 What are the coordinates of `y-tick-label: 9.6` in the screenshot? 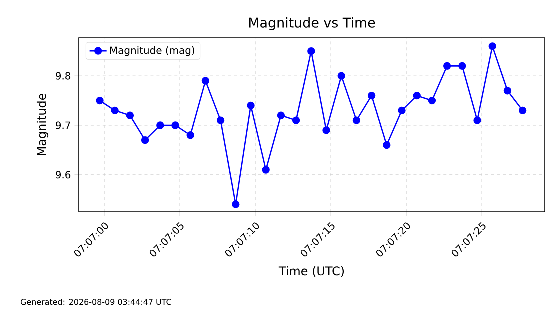 It's located at (63, 175).